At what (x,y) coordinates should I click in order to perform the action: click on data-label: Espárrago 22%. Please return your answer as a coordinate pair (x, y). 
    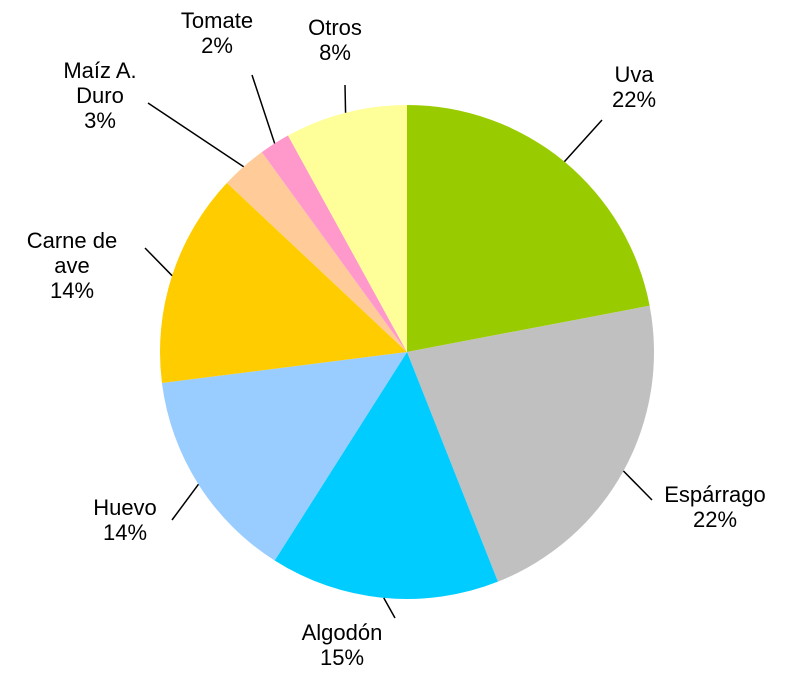
    Looking at the image, I should click on (715, 507).